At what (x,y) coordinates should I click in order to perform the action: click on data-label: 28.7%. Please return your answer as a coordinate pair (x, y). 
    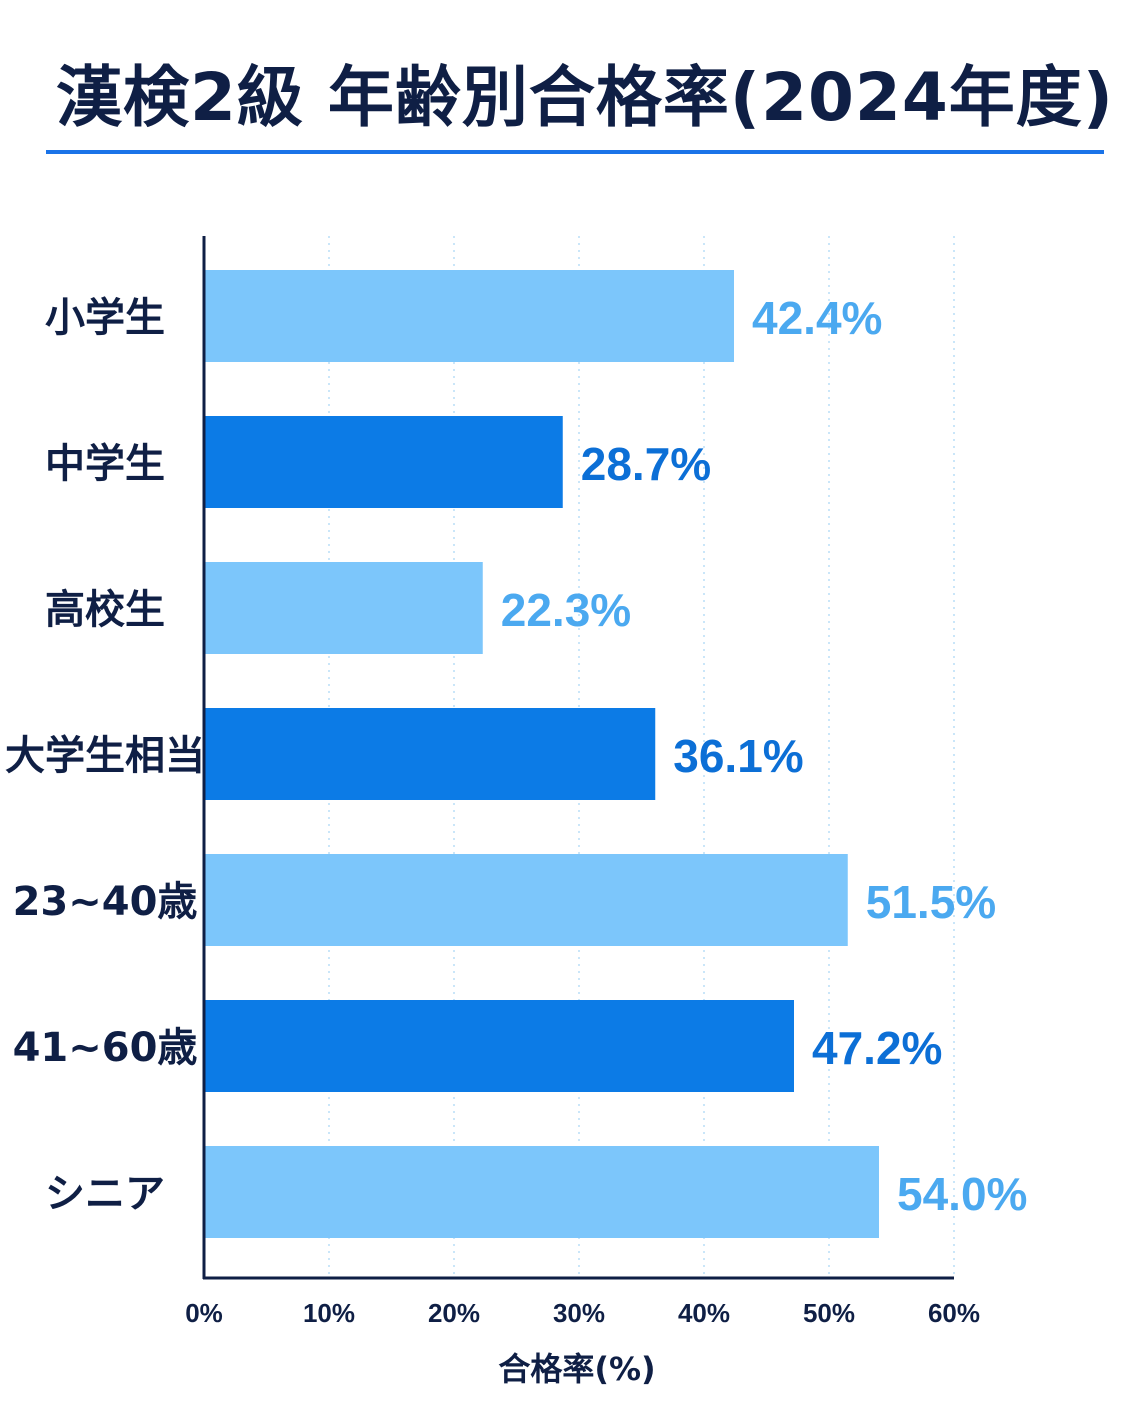
    Looking at the image, I should click on (646, 464).